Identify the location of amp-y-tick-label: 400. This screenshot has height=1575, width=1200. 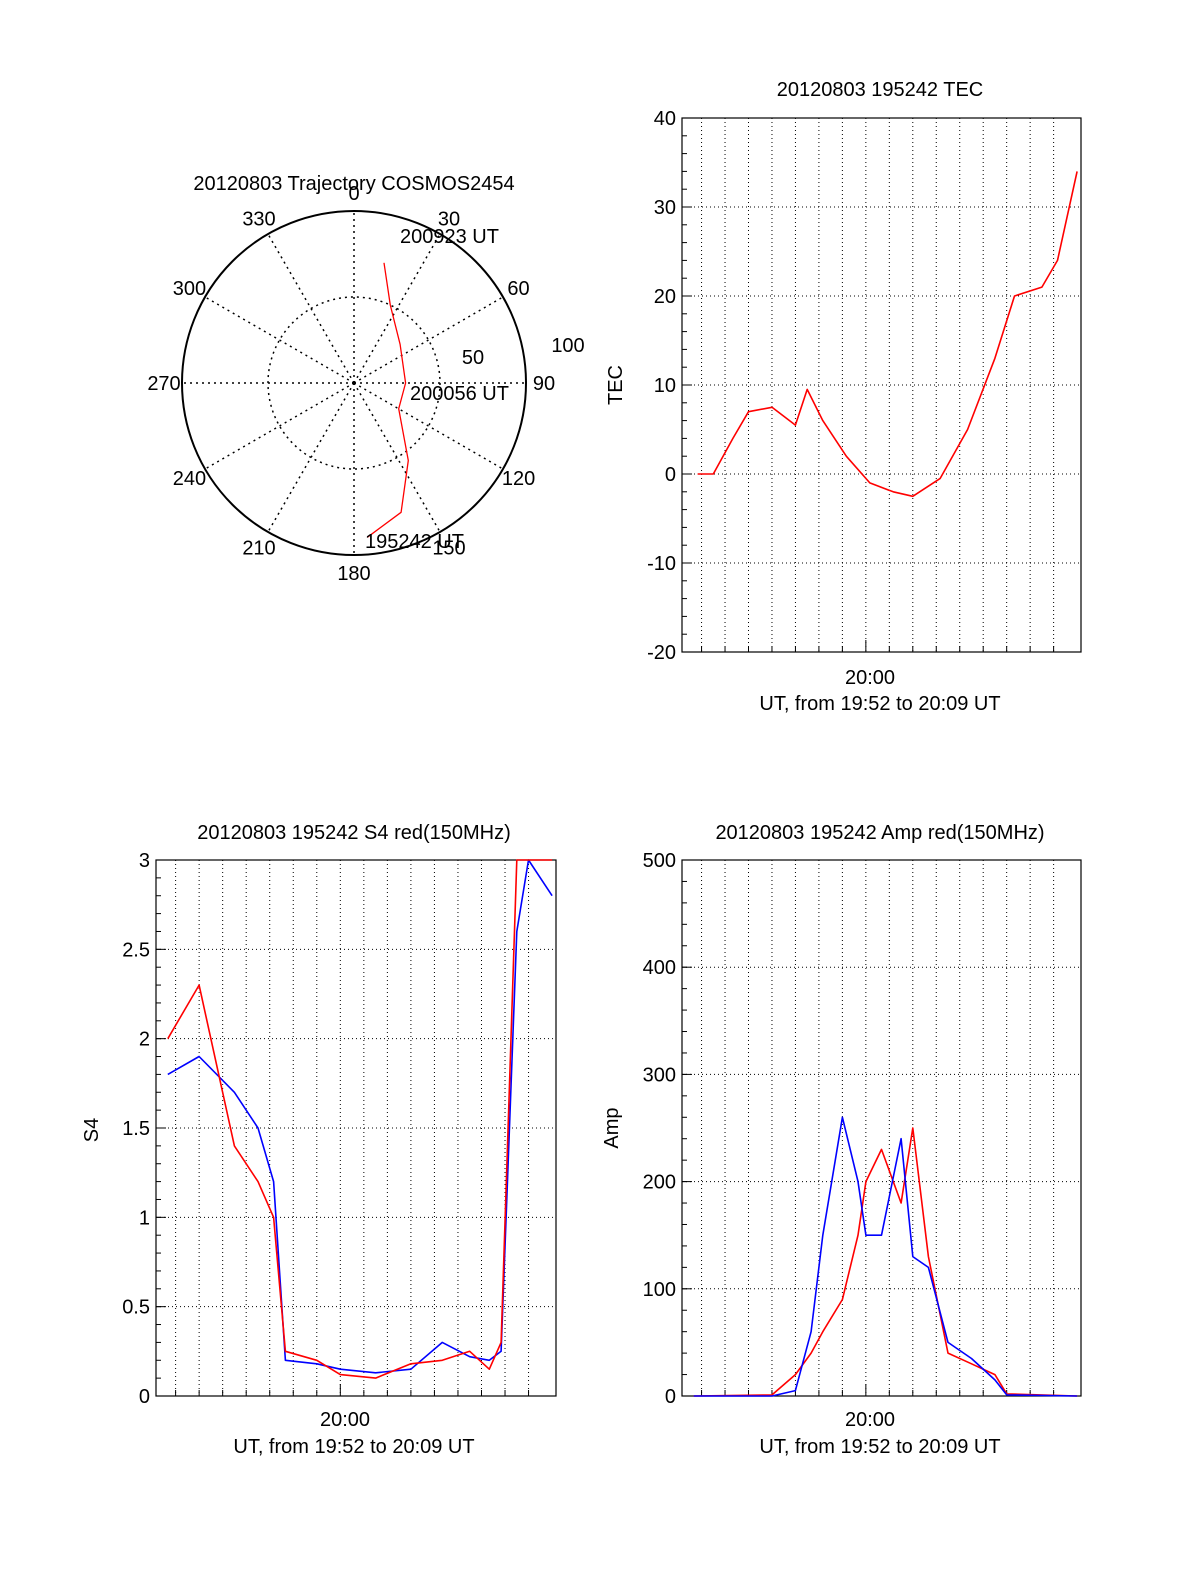
(659, 968).